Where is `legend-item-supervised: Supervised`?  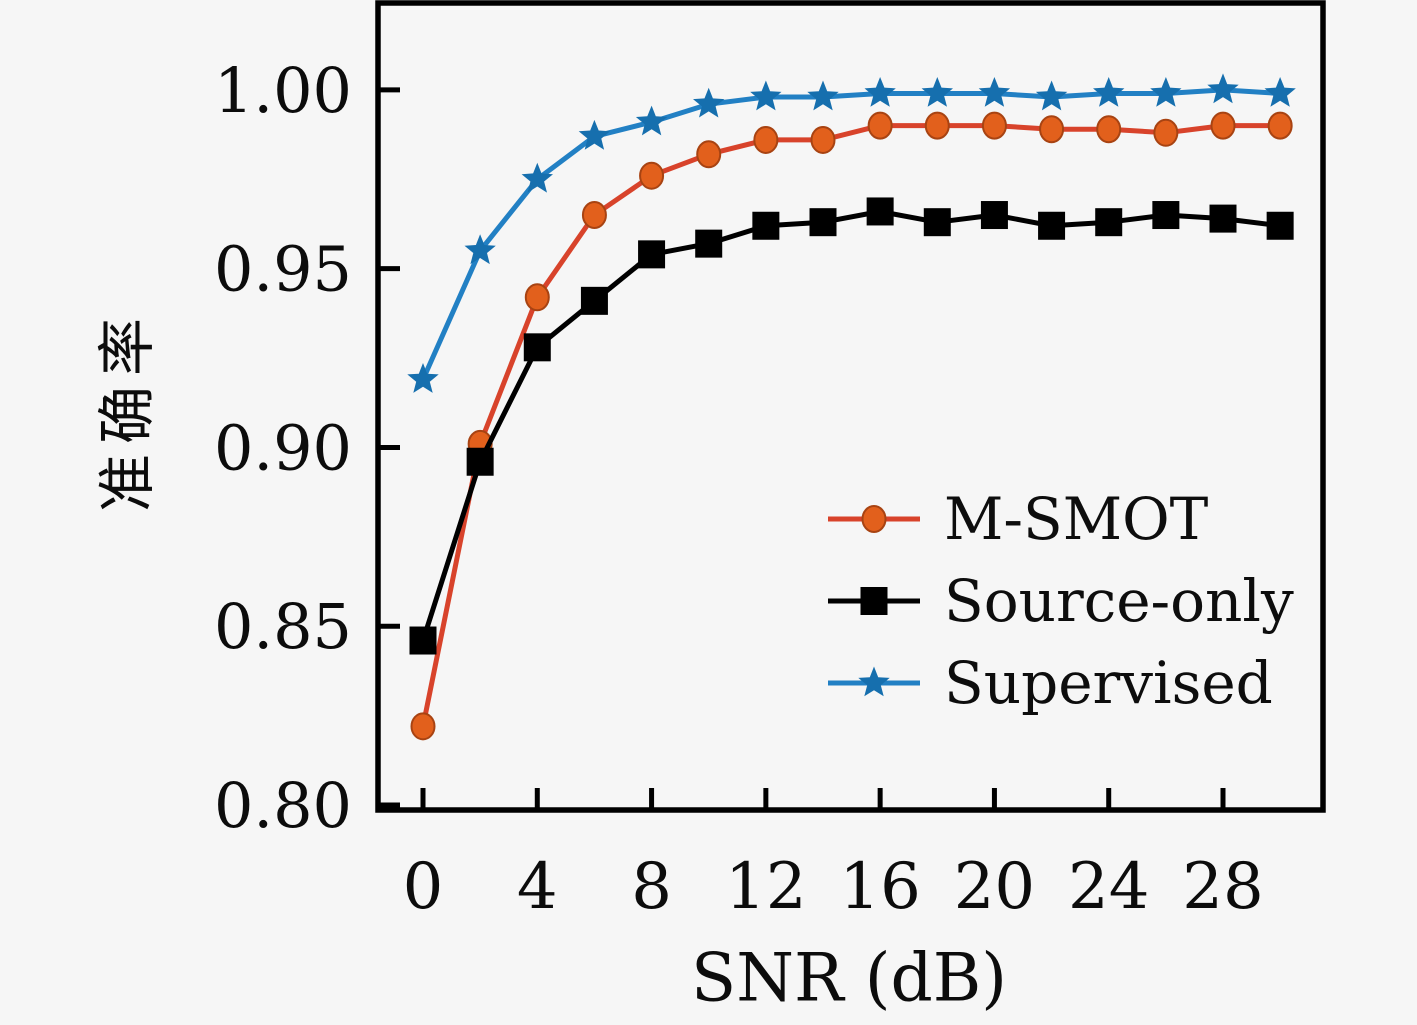 legend-item-supervised: Supervised is located at coordinates (1061, 682).